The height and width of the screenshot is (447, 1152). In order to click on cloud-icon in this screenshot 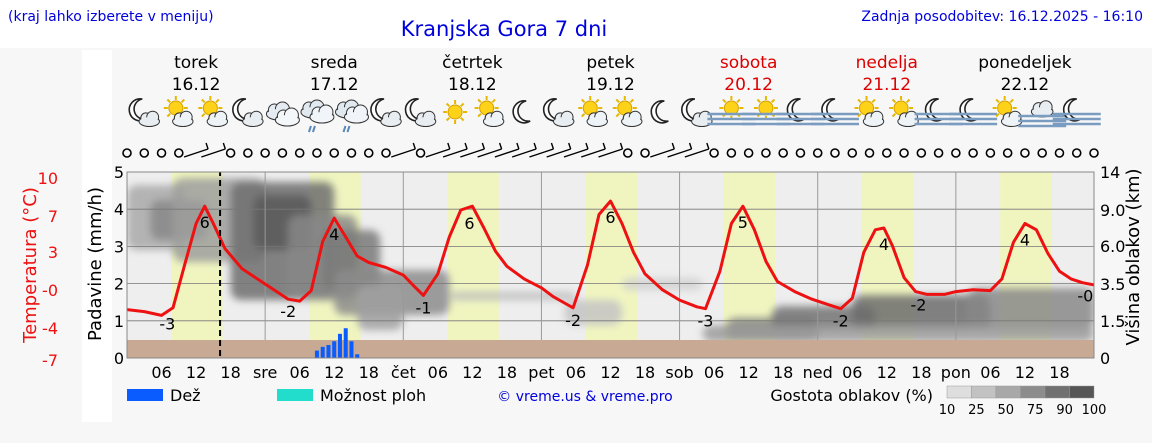, I will do `click(282, 114)`.